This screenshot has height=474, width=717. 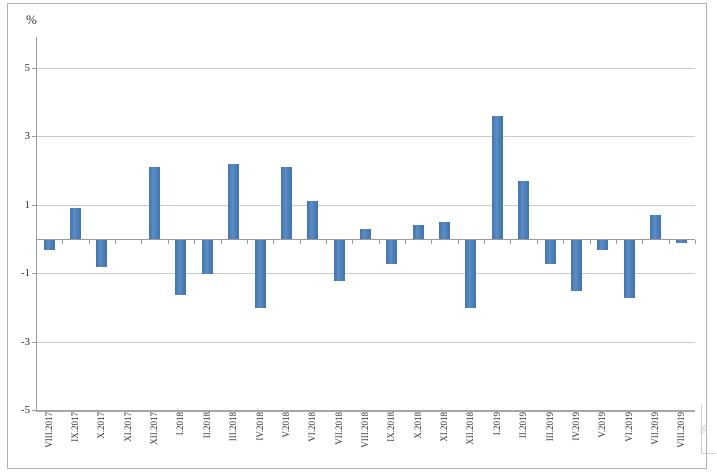 What do you see at coordinates (417, 425) in the screenshot?
I see `x-tick-label: X.2018` at bounding box center [417, 425].